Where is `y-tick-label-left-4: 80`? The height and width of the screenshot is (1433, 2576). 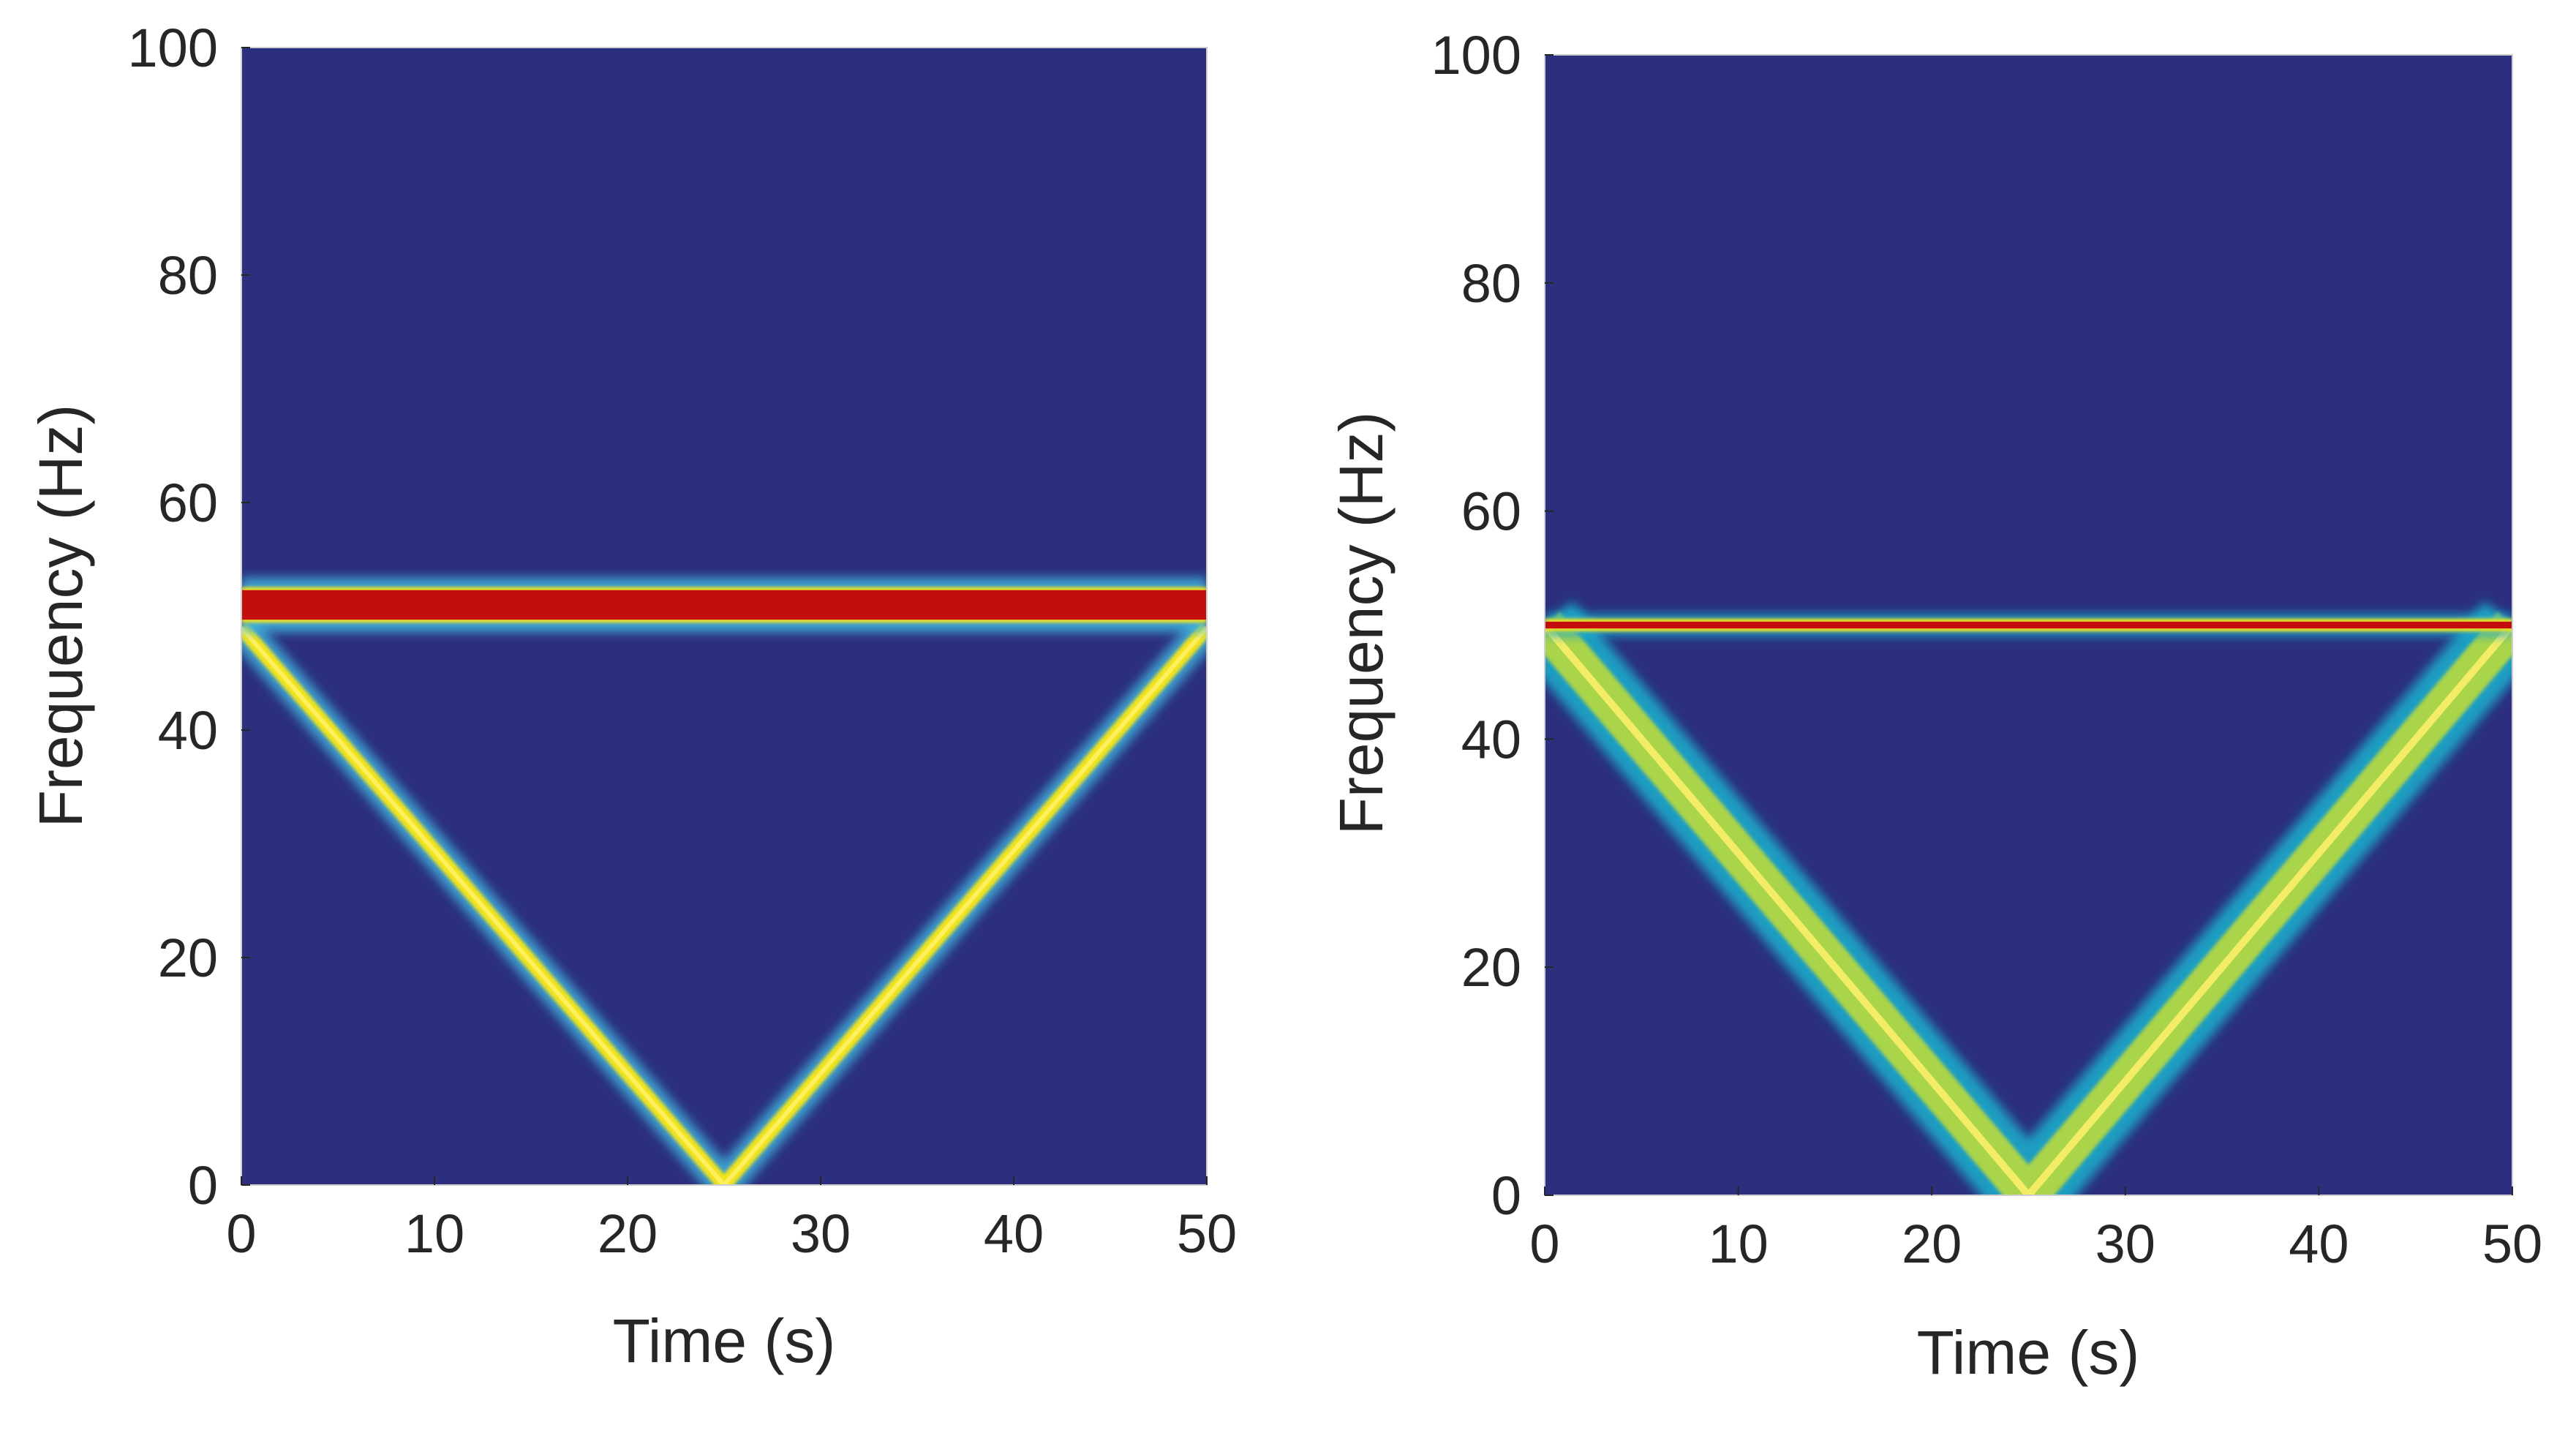
y-tick-label-left-4: 80 is located at coordinates (188, 275).